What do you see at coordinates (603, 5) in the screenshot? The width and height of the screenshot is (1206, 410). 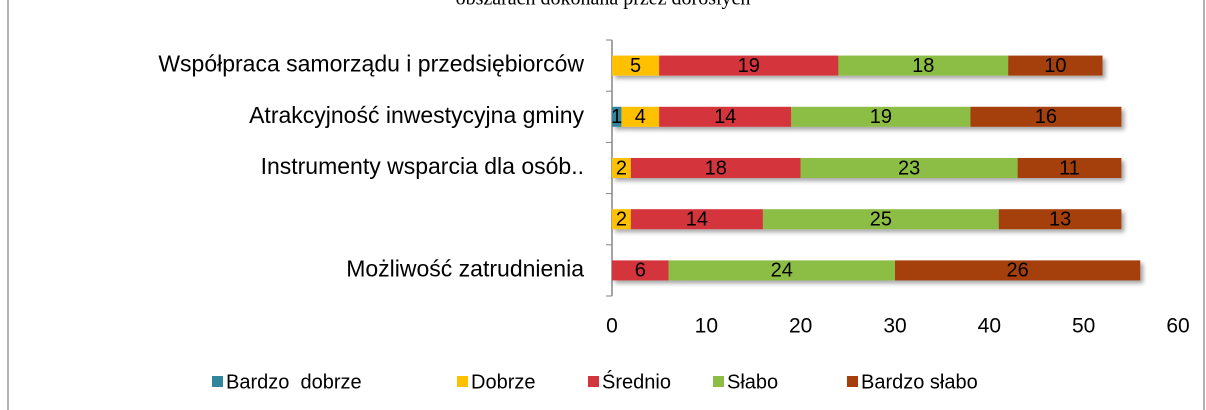 I see `chart-title: obszarach dokonana przez dorosłych` at bounding box center [603, 5].